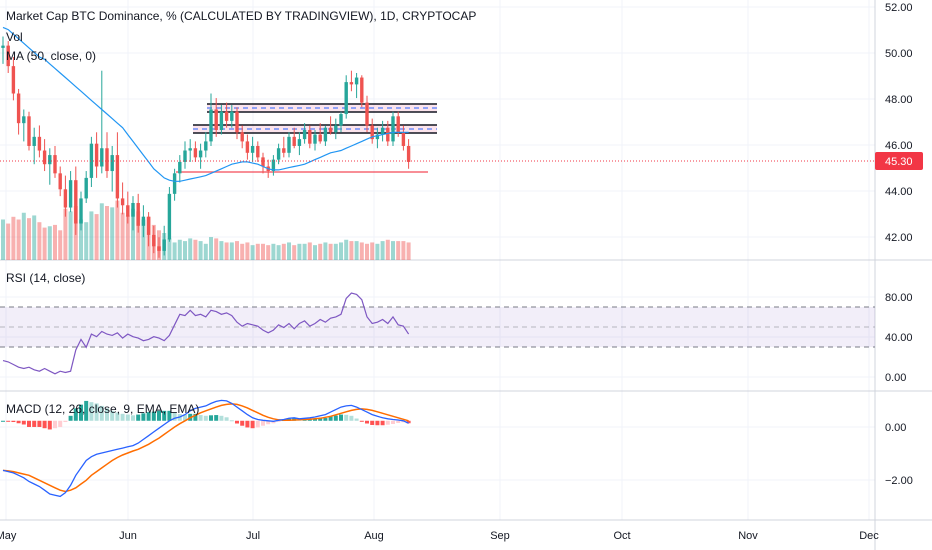  I want to click on time-tick: Nov, so click(748, 536).